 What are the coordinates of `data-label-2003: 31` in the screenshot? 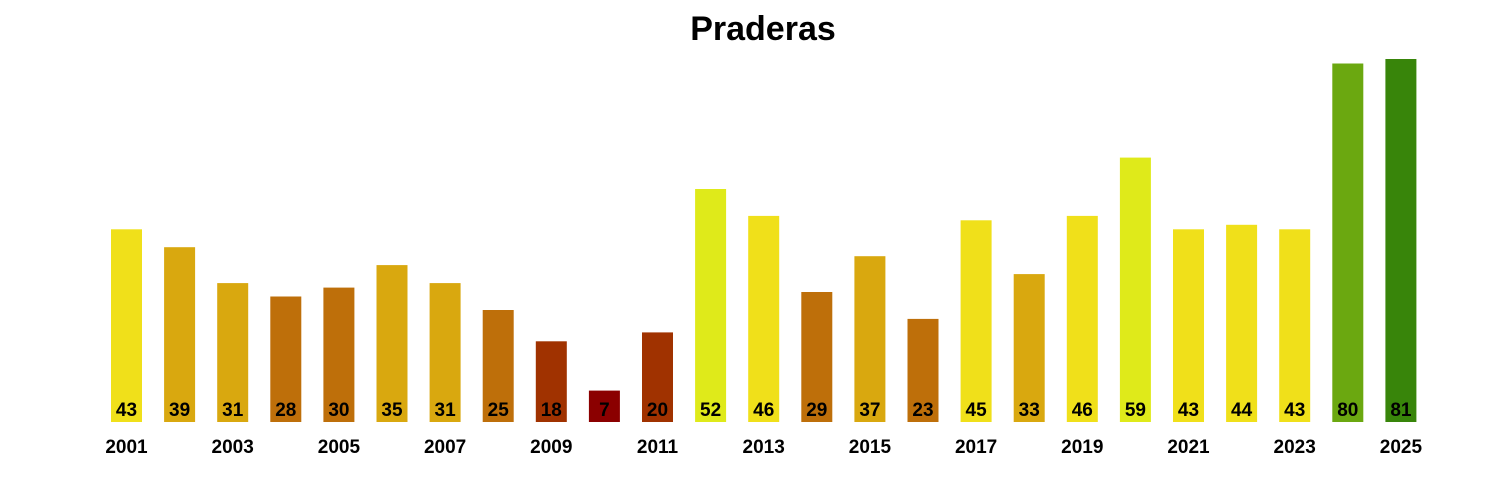 It's located at (233, 410).